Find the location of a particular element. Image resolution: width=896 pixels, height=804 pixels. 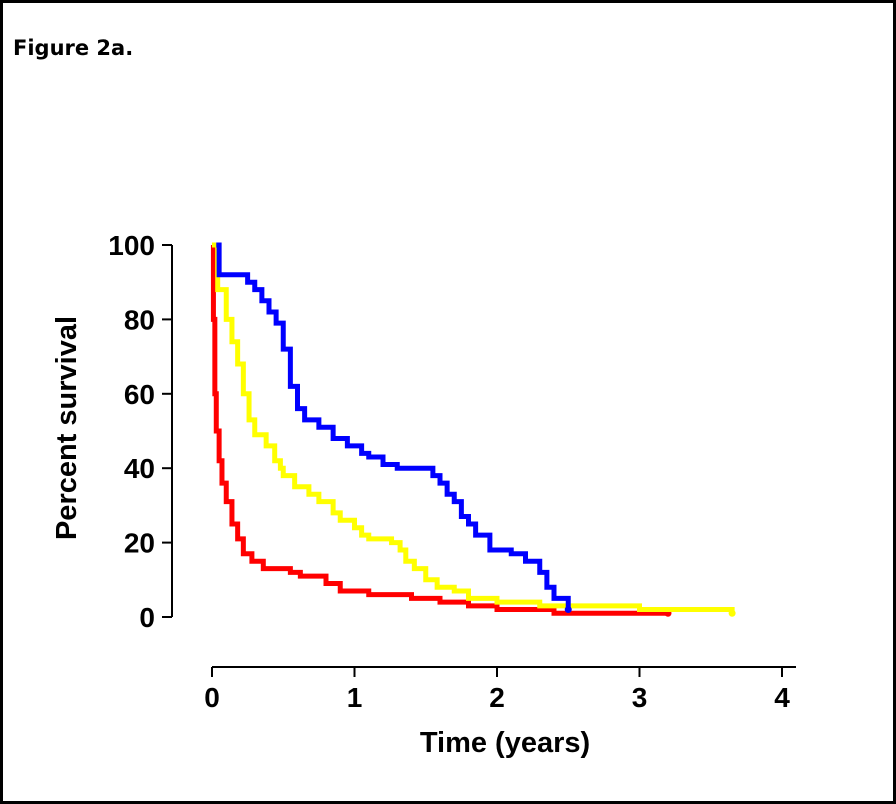

y-tick-label: 20 is located at coordinates (139, 543).